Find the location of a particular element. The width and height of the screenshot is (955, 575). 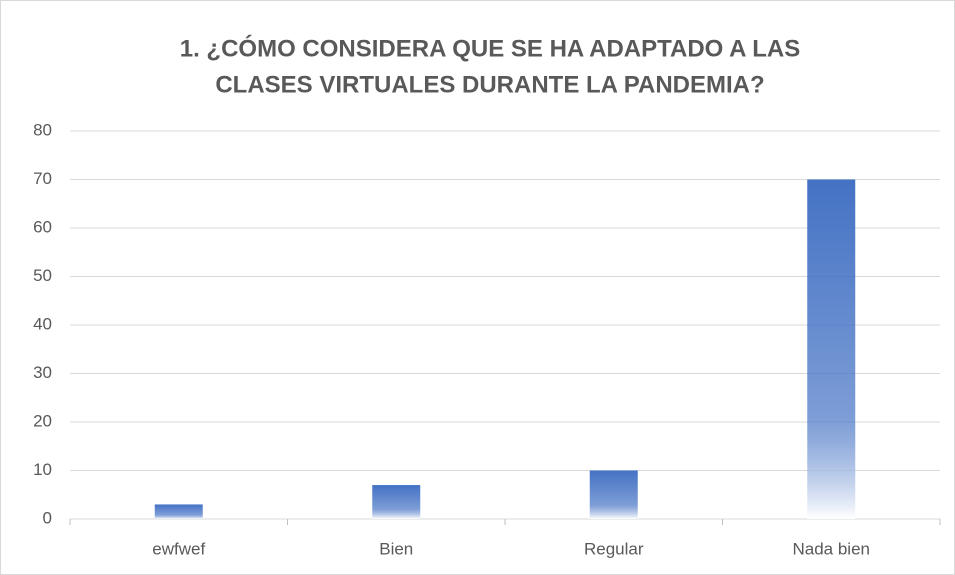

y-tick-label: 30 is located at coordinates (42, 372).